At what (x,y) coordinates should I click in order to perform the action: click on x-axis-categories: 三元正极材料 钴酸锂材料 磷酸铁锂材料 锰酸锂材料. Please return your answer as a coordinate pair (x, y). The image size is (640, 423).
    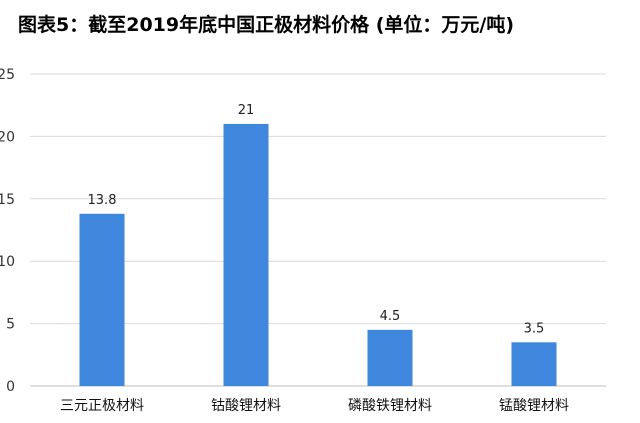
    Looking at the image, I should click on (314, 406).